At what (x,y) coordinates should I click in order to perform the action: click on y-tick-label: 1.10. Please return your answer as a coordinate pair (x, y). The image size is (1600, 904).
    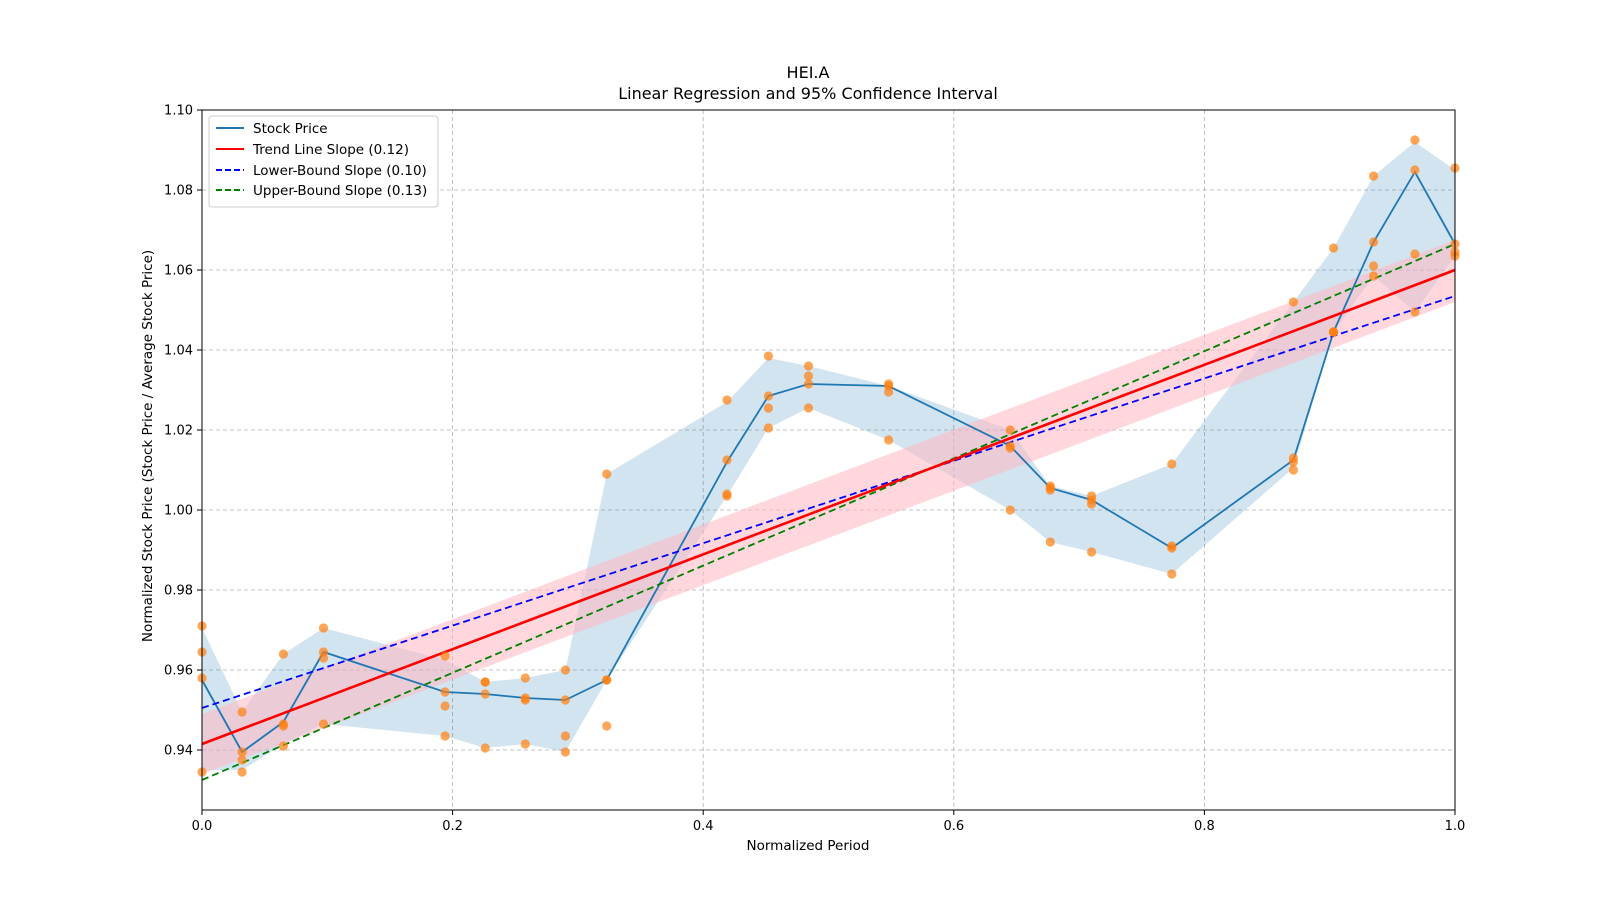
    Looking at the image, I should click on (178, 111).